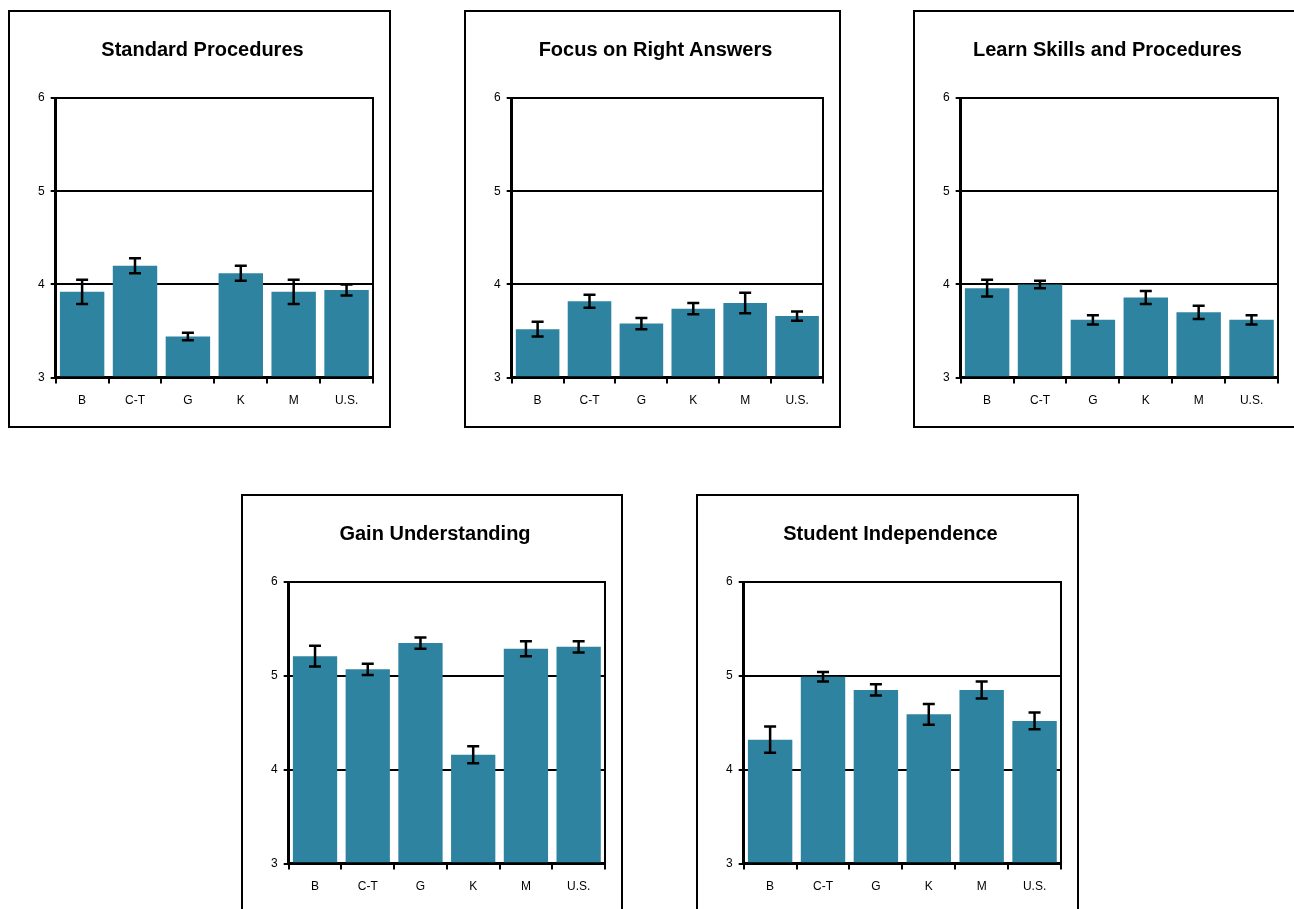 This screenshot has width=1294, height=909. Describe the element at coordinates (655, 48) in the screenshot. I see `chart-title: Focus on Right Answers` at that location.